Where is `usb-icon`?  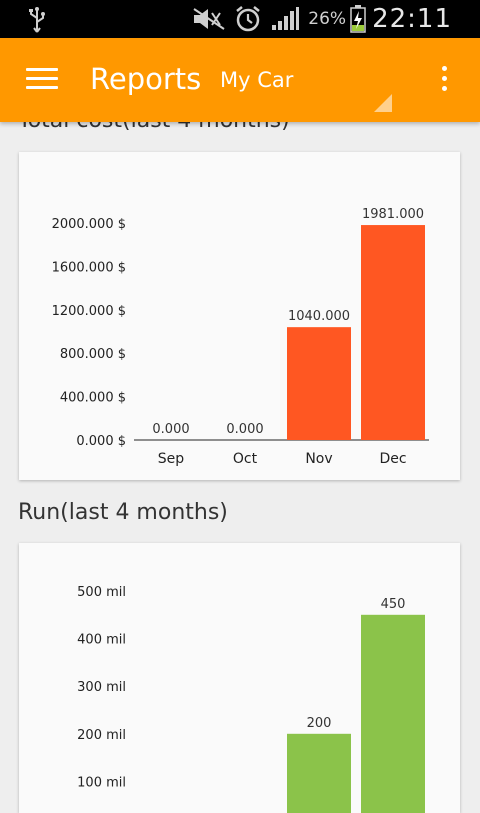
usb-icon is located at coordinates (37, 20).